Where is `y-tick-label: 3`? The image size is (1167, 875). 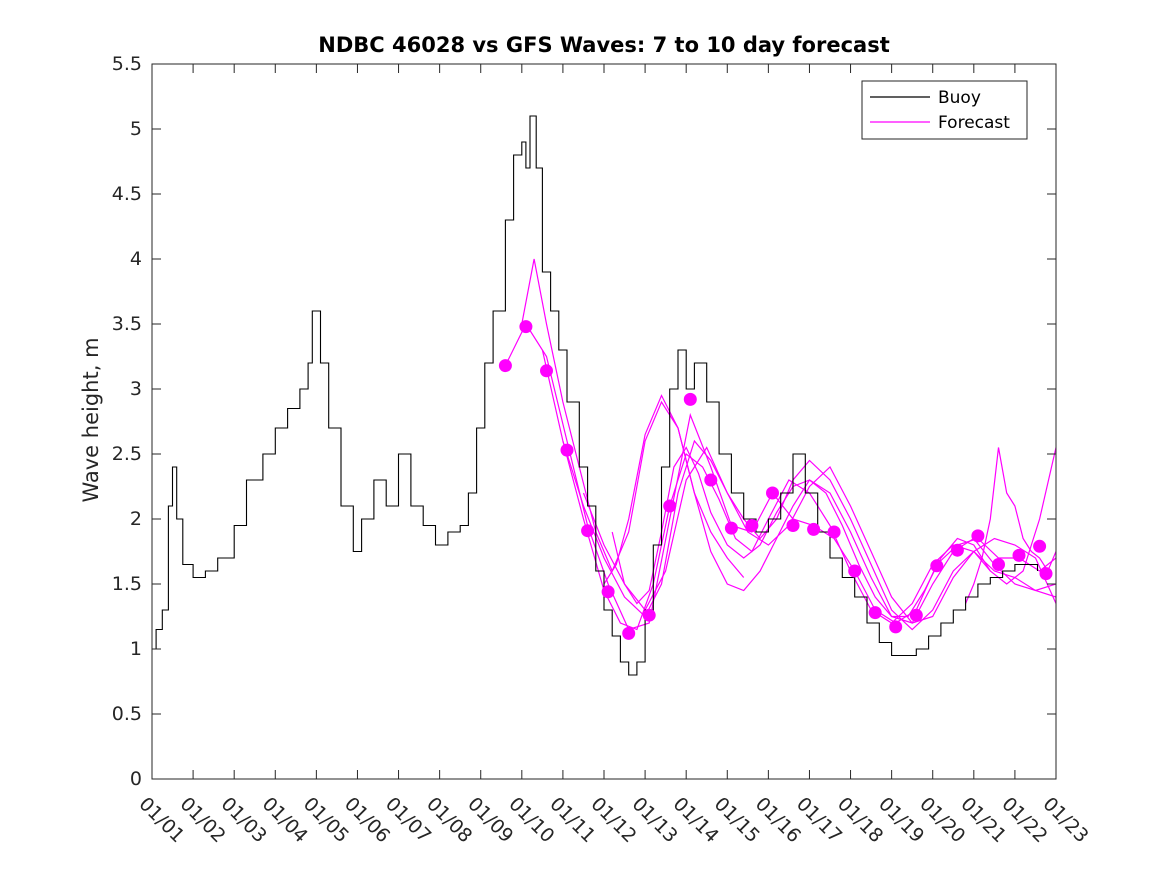
y-tick-label: 3 is located at coordinates (136, 389).